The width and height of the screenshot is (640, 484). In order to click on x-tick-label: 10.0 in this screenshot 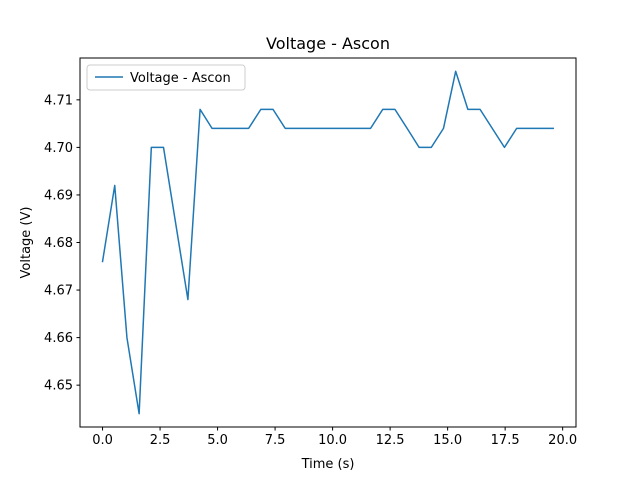, I will do `click(332, 440)`.